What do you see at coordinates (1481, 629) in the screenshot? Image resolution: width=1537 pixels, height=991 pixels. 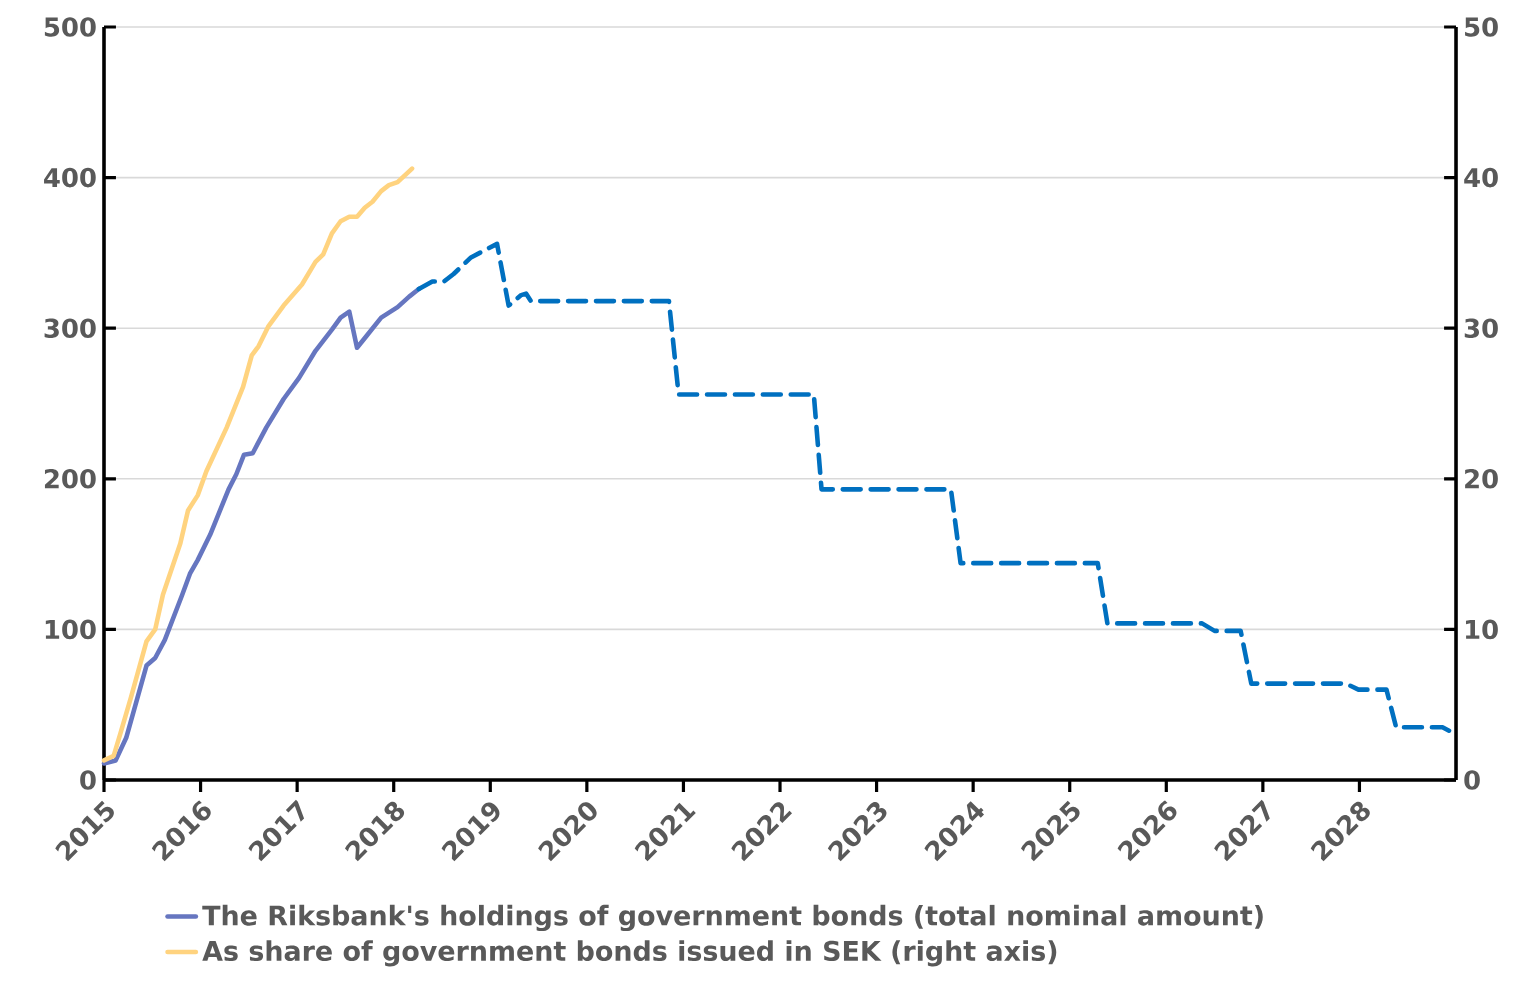 I see `y2-tick-label: 10` at bounding box center [1481, 629].